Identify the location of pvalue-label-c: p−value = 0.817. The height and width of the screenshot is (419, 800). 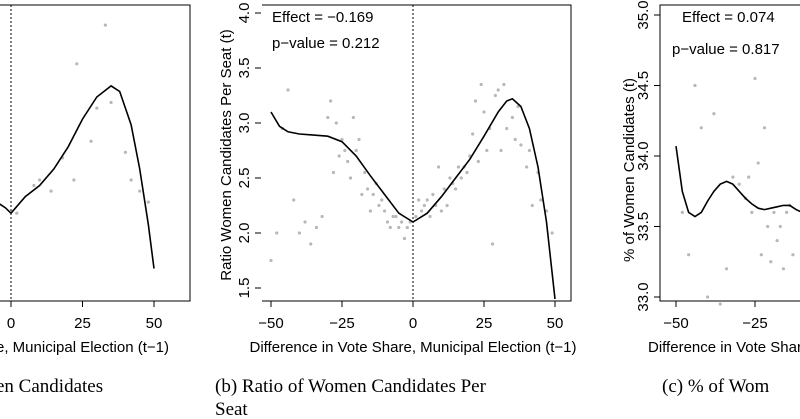
(726, 49).